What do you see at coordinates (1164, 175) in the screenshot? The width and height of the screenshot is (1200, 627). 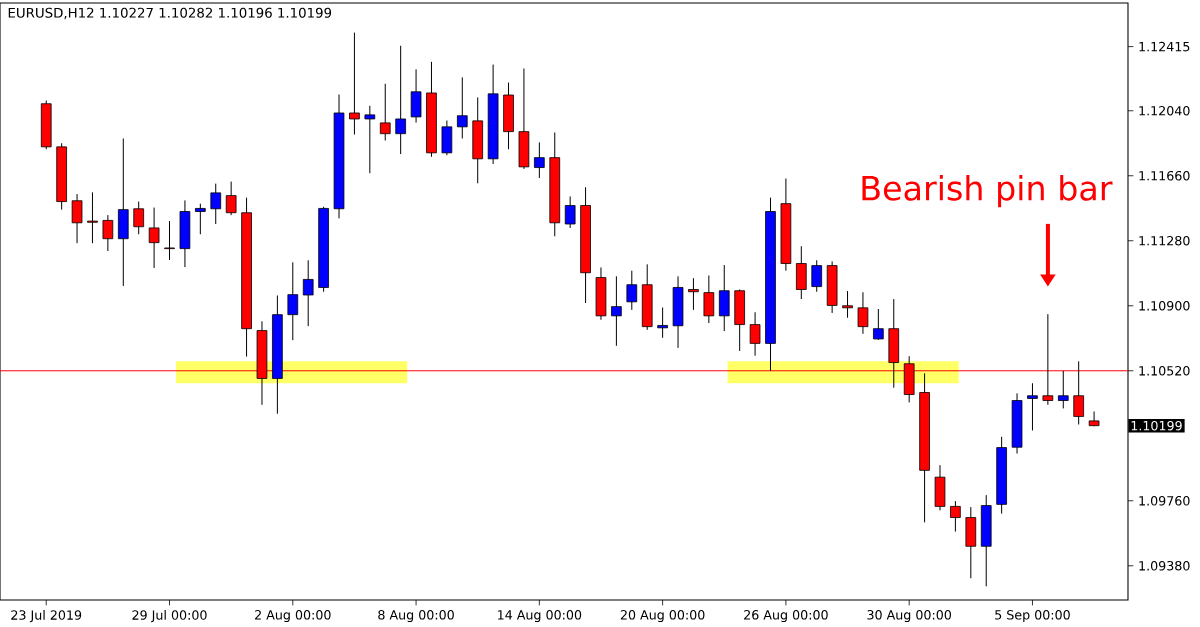 I see `y-tick-label: 1.11660` at bounding box center [1164, 175].